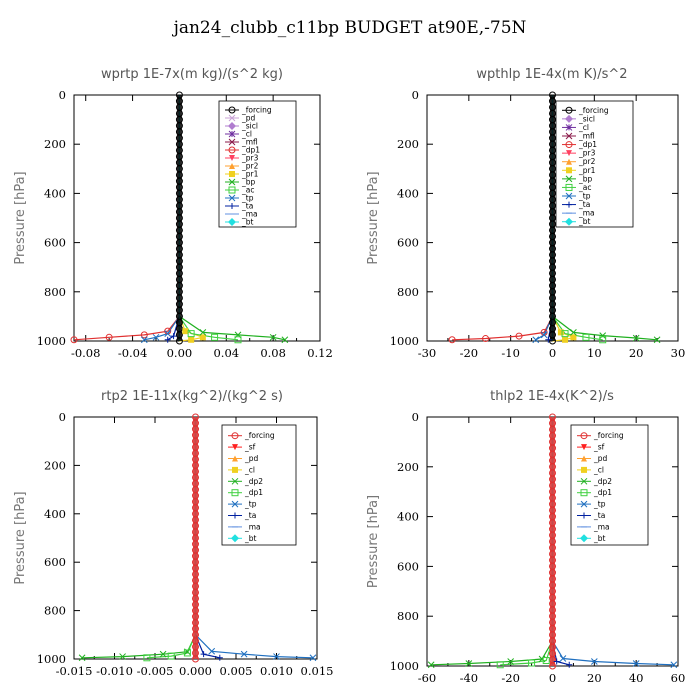 The image size is (700, 700). I want to click on panel-title: wpthlp 1E-4x(m K)/s^2, so click(551, 74).